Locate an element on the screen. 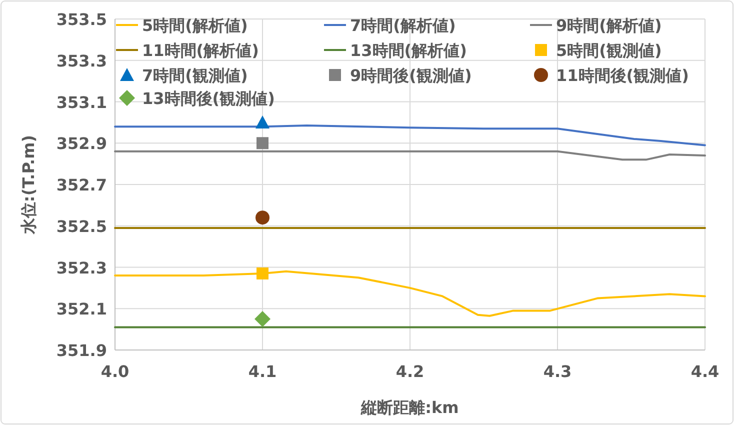  y-tick-label: 352.5 is located at coordinates (81, 226).